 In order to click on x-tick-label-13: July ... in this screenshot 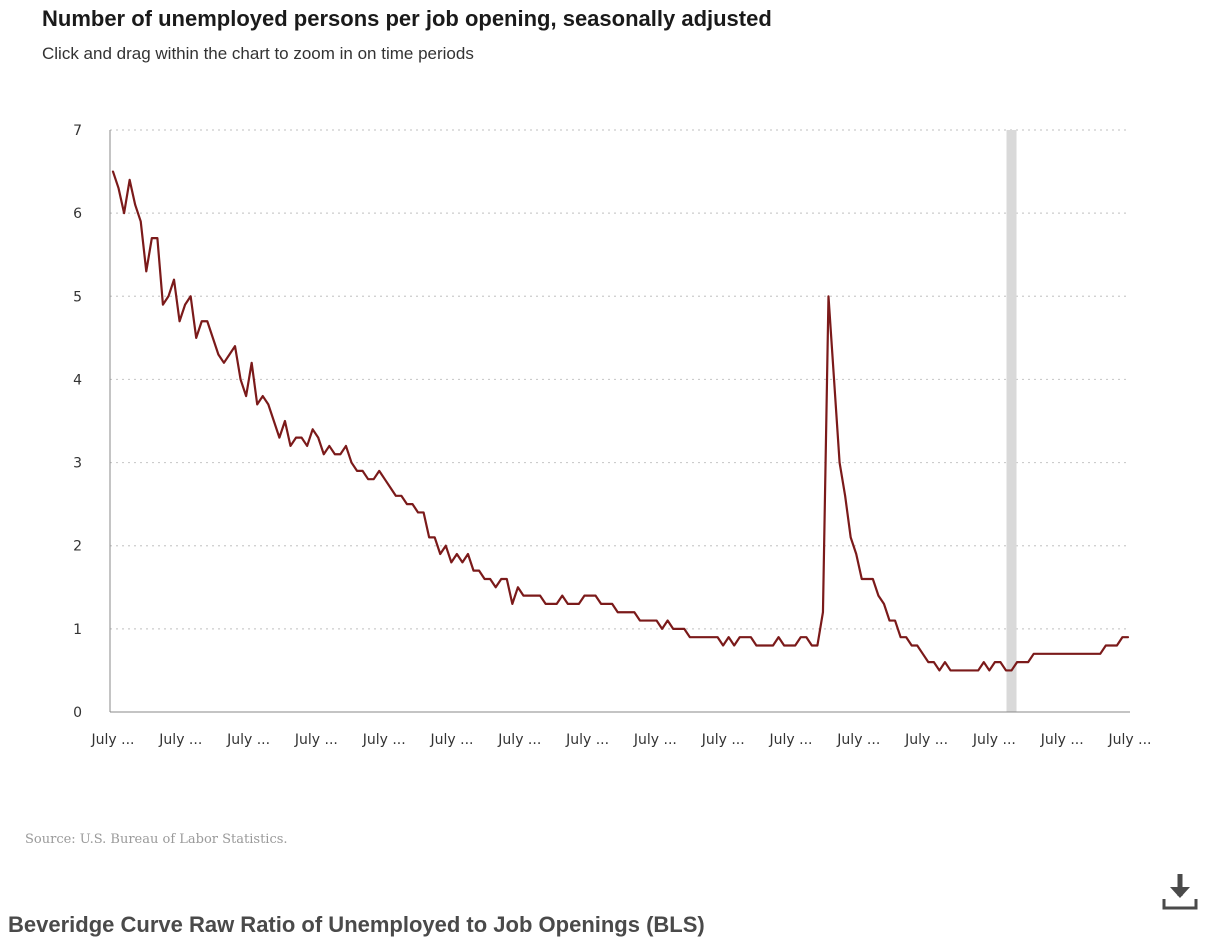, I will do `click(994, 740)`.